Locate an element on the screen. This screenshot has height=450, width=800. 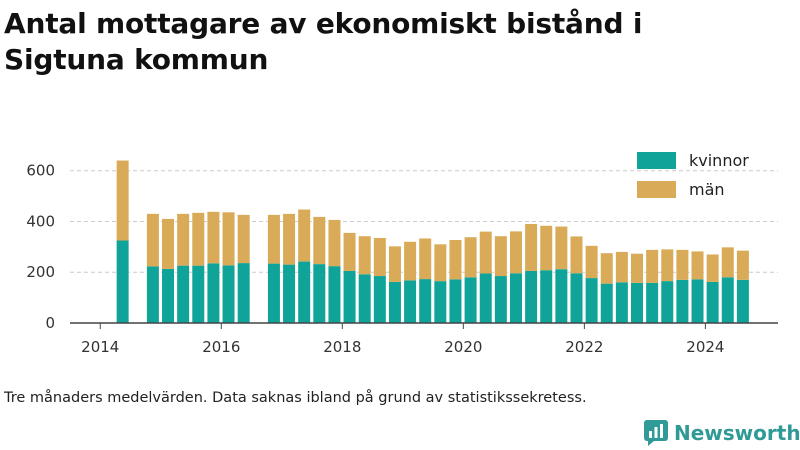
y-tick-label: 400 is located at coordinates (40, 221).